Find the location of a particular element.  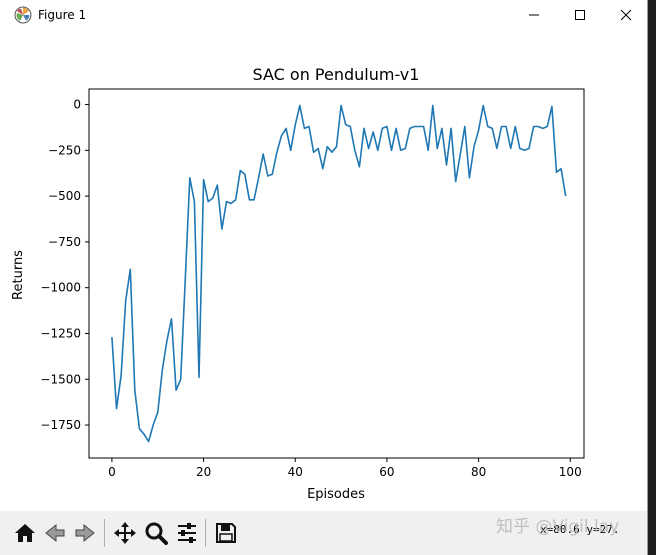

x-tick-label: 20 is located at coordinates (203, 472).